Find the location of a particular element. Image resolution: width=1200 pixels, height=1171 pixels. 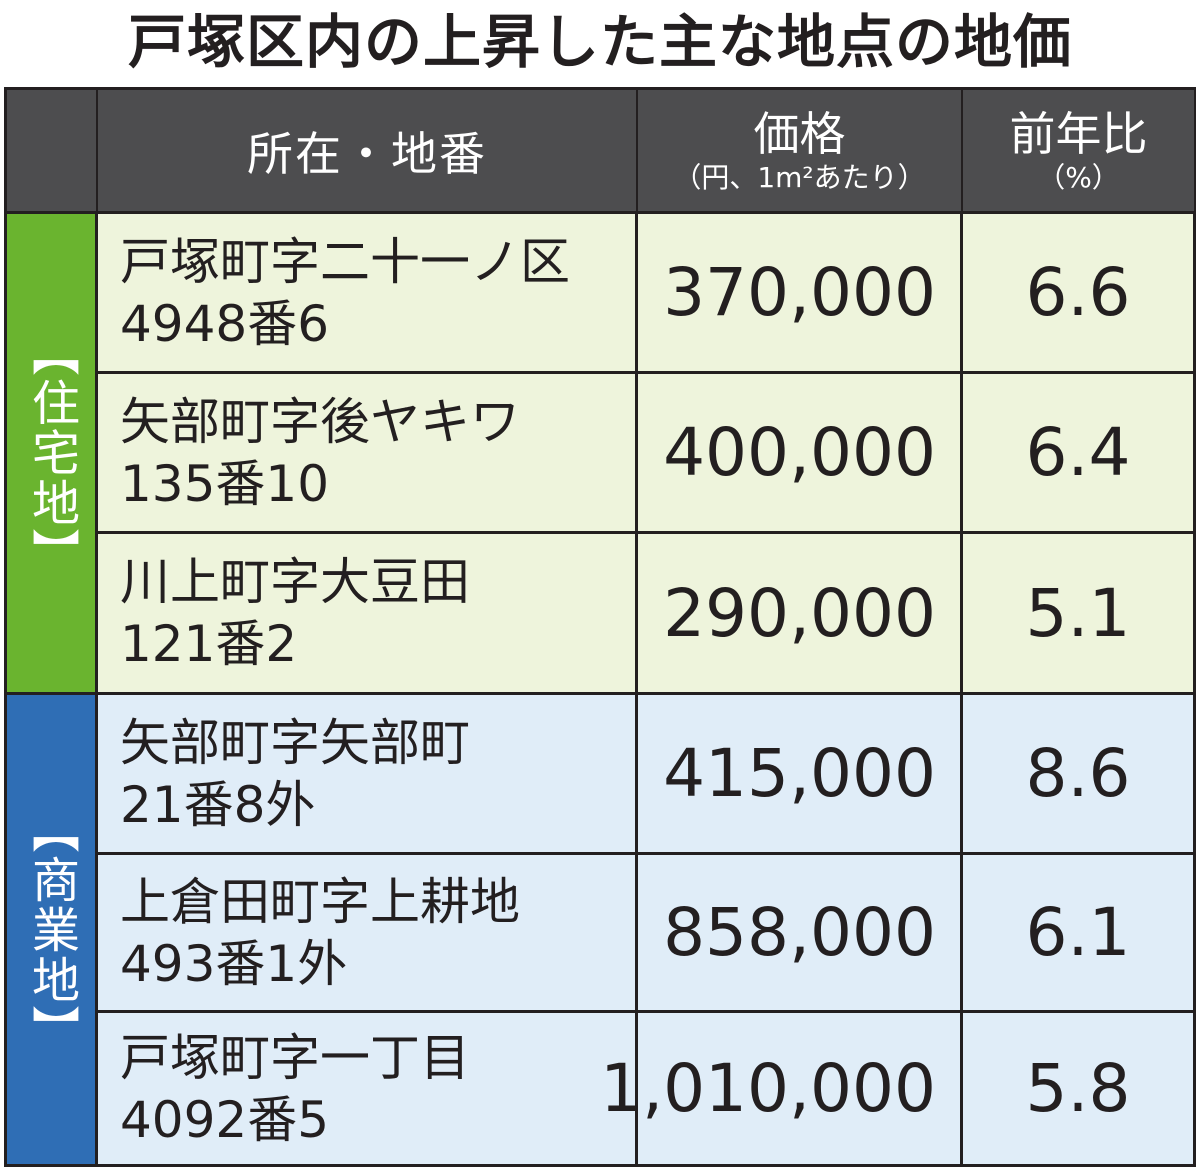

category-residential: 【住宅地】 is located at coordinates (51, 454).